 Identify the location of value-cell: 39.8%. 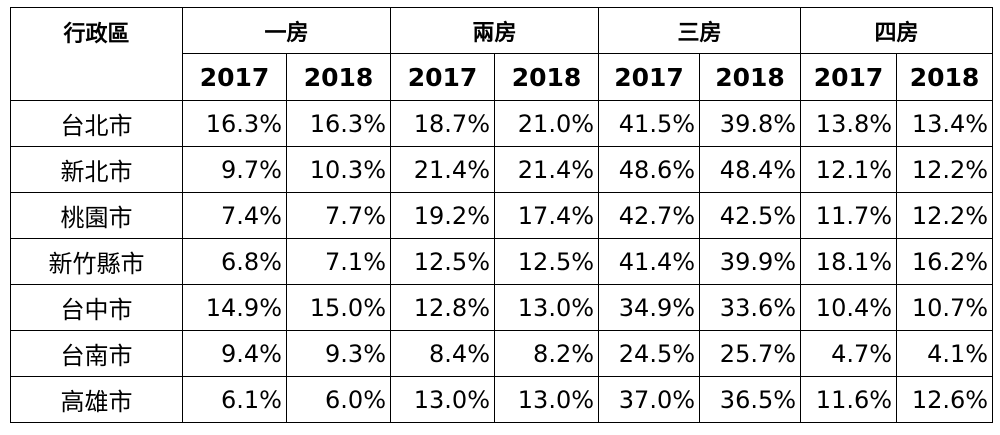
(750, 123).